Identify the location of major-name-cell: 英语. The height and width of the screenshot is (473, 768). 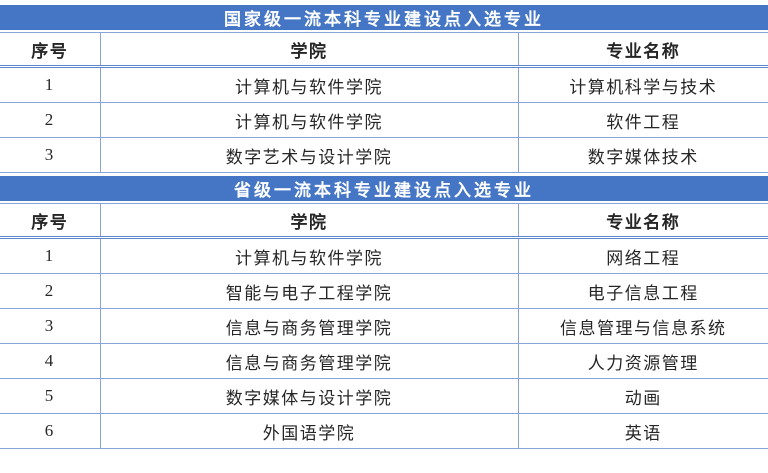
(643, 431).